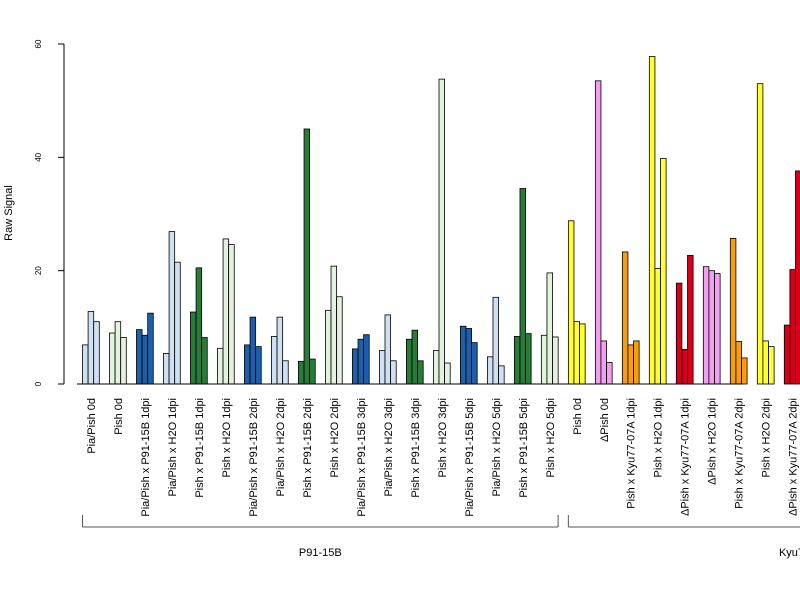 The width and height of the screenshot is (800, 605). I want to click on category-label: Pish x P91-15B 5dpi, so click(524, 448).